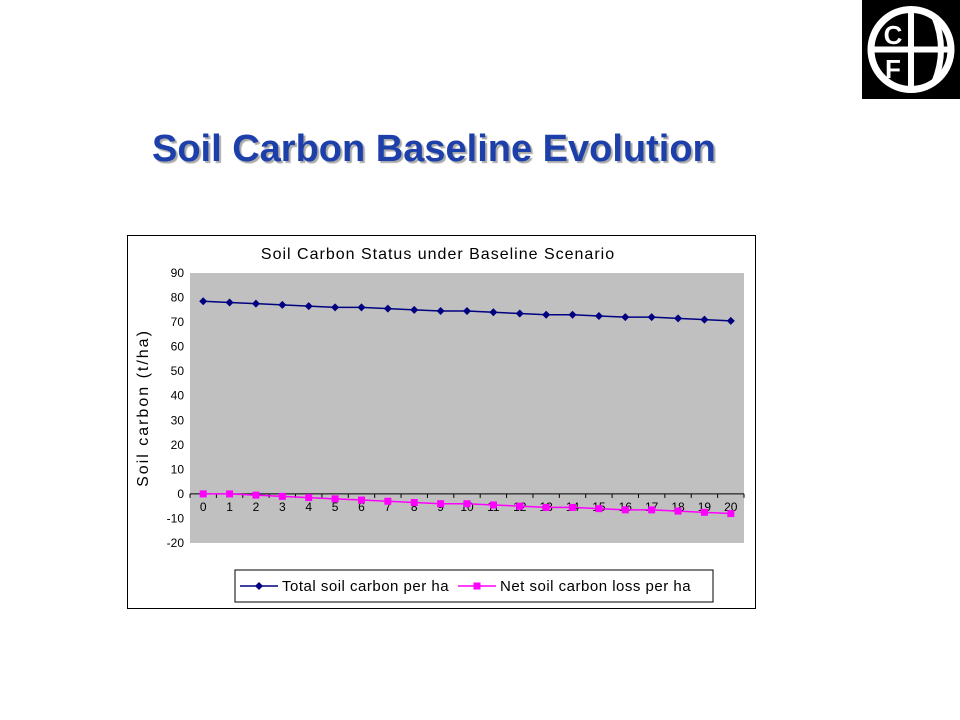 Image resolution: width=960 pixels, height=720 pixels. What do you see at coordinates (308, 507) in the screenshot?
I see `x-tick-label: 4` at bounding box center [308, 507].